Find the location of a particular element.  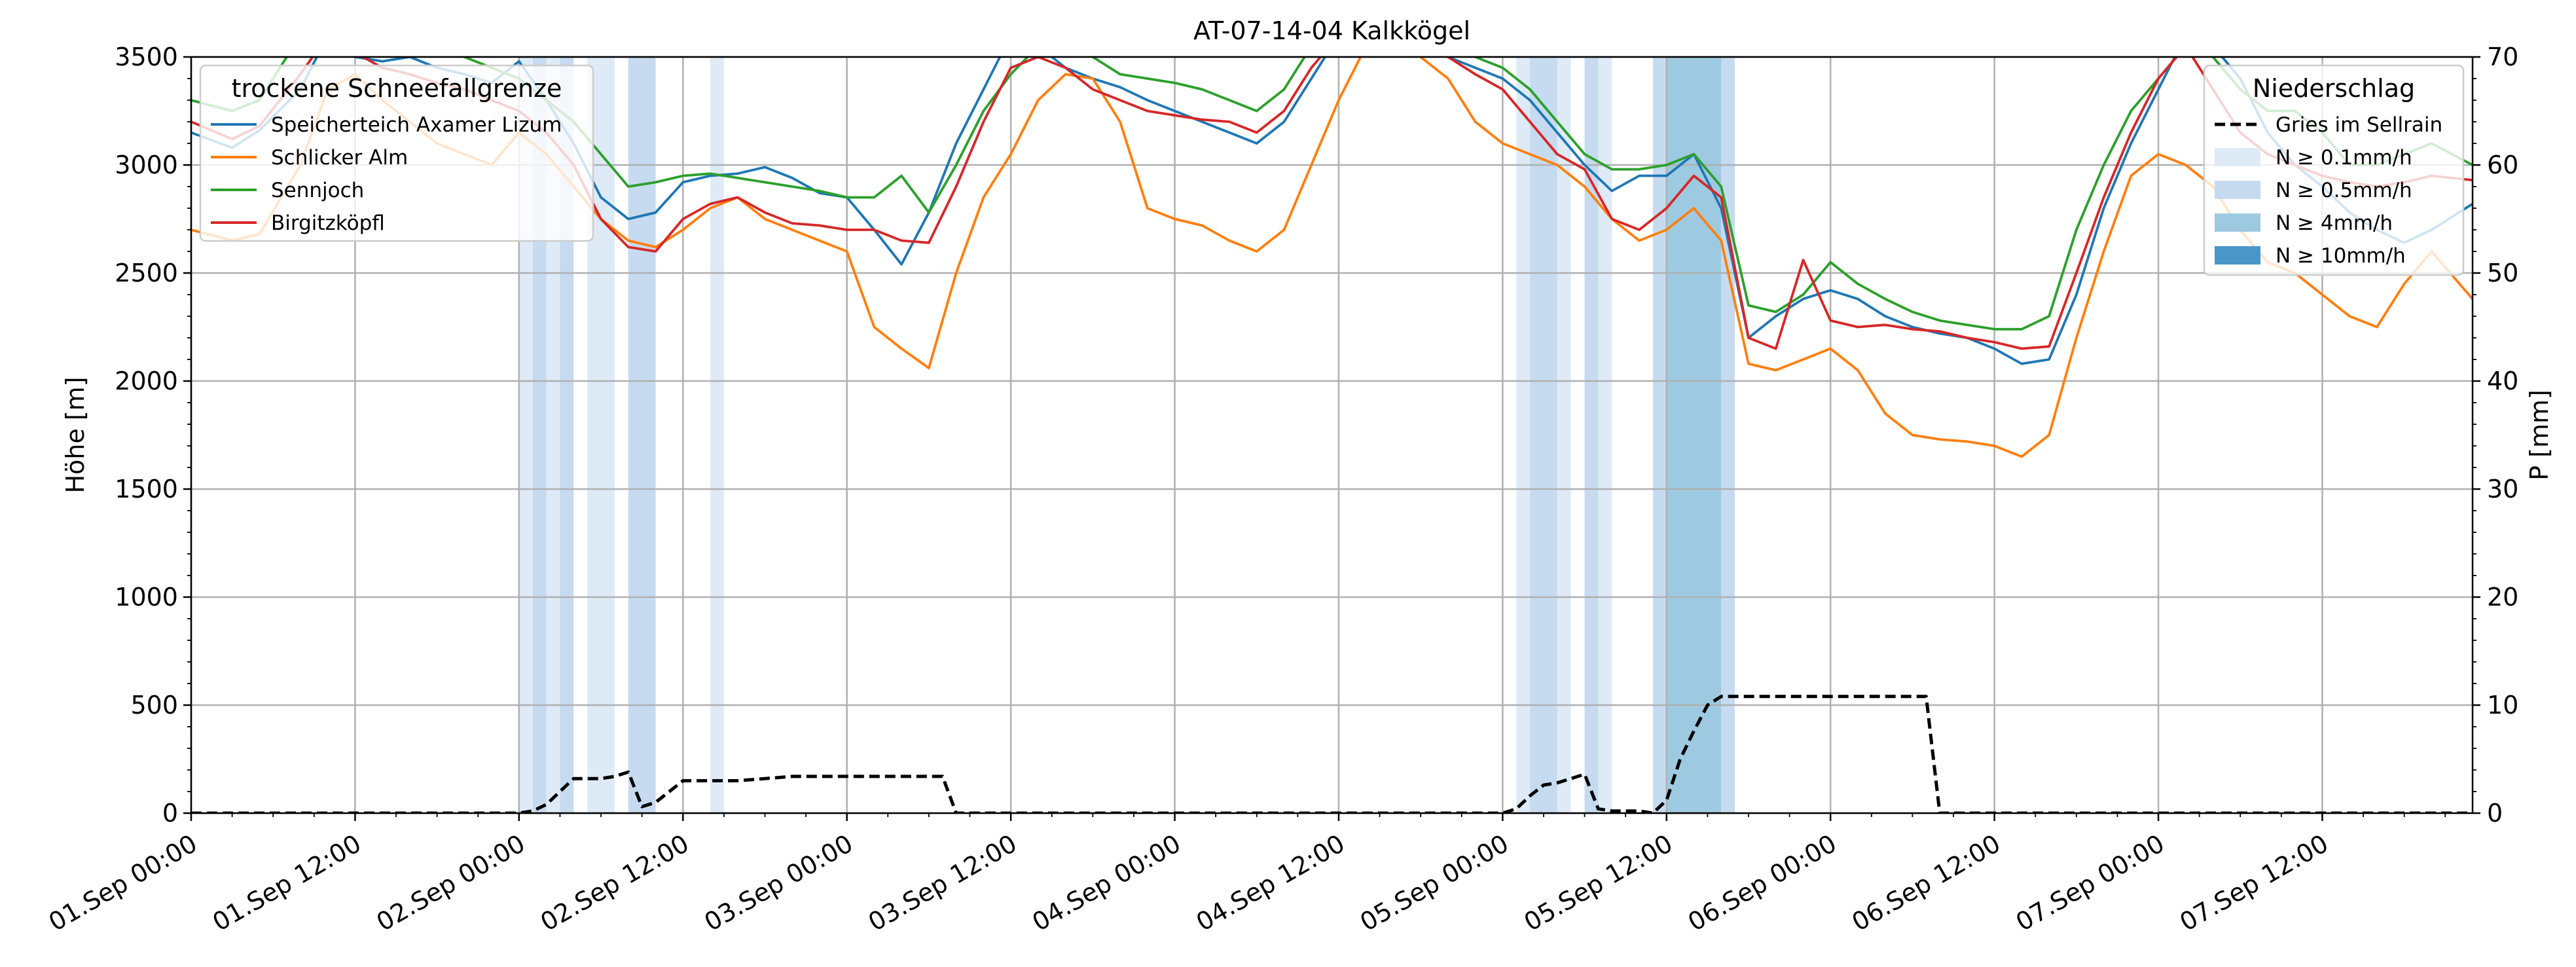

x-tick-label: 06.Sep 00:00 is located at coordinates (1762, 883).